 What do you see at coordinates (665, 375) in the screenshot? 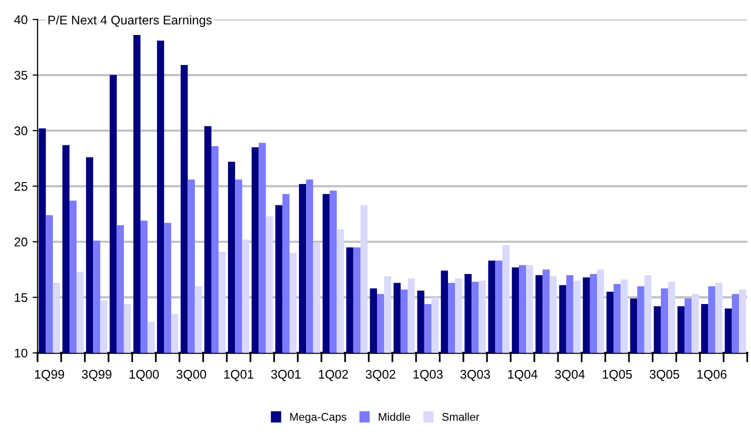
I see `x-tick-label: 3Q05` at bounding box center [665, 375].